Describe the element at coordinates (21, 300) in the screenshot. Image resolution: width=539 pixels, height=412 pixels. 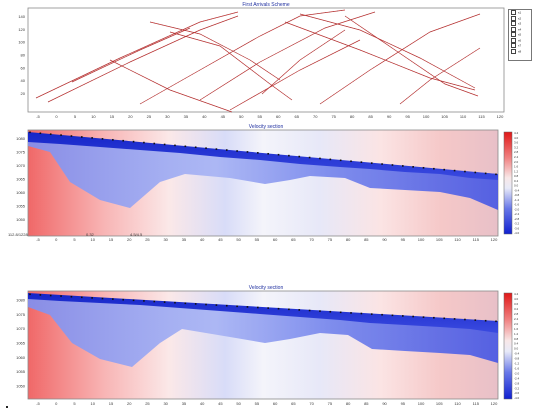
I see `y-tick-label: 1080` at that location.